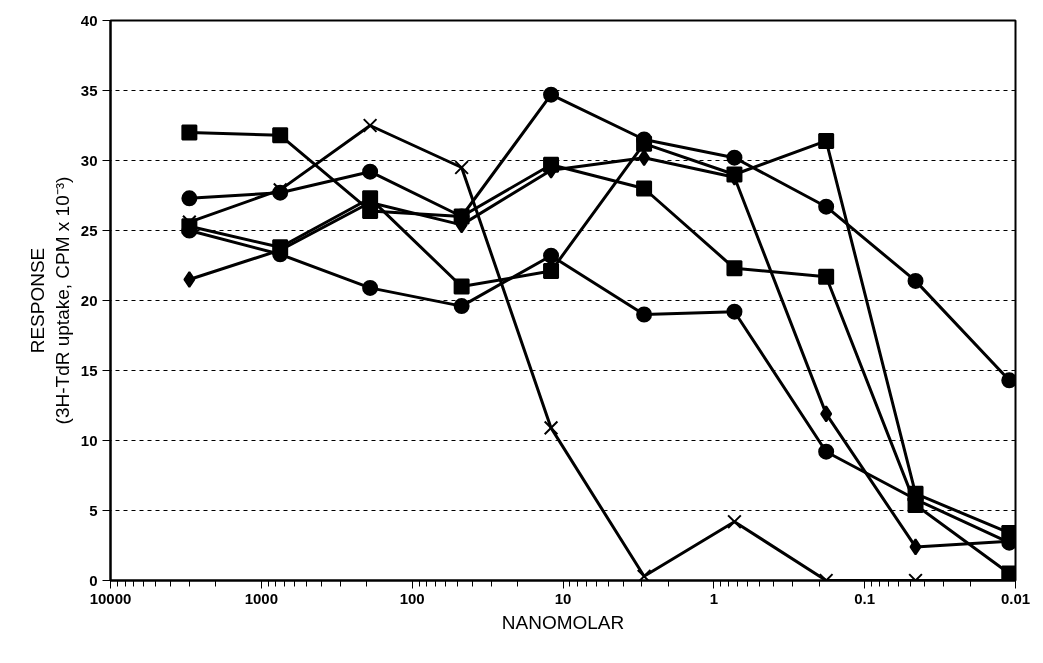 The width and height of the screenshot is (1043, 663). What do you see at coordinates (93, 510) in the screenshot?
I see `y-tick-label: 5` at bounding box center [93, 510].